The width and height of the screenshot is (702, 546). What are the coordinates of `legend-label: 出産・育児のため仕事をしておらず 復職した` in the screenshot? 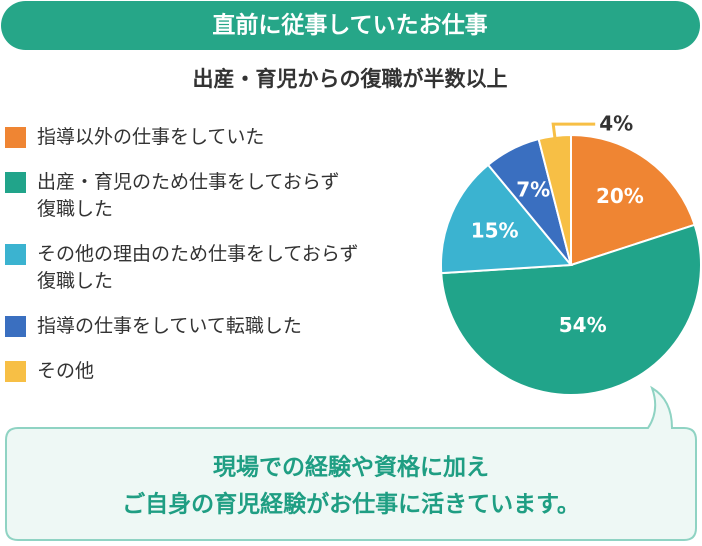 It's located at (188, 195).